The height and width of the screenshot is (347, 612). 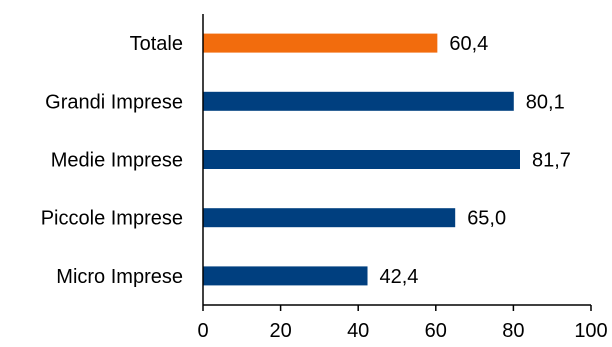 What do you see at coordinates (545, 102) in the screenshot?
I see `value-label-1: 80,1` at bounding box center [545, 102].